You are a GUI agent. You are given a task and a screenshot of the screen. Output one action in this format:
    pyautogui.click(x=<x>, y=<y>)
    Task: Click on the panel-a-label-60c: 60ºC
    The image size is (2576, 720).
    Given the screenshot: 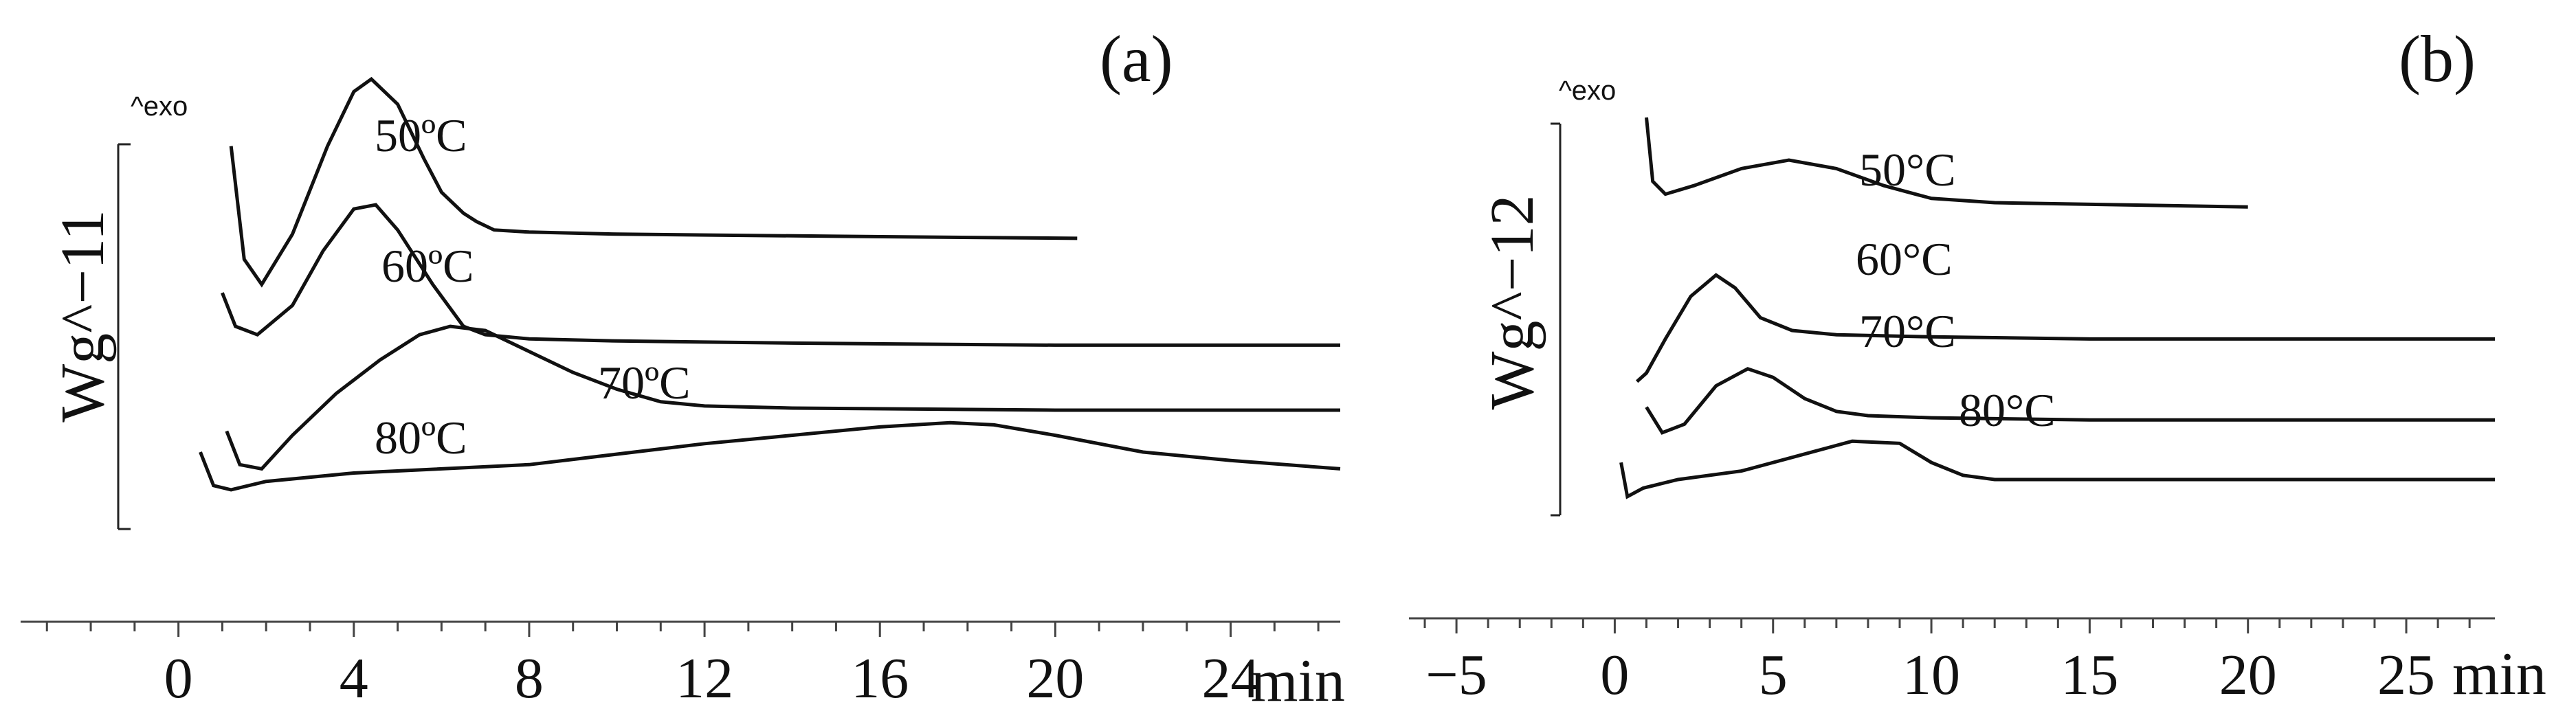 What is the action you would take?
    pyautogui.click(x=427, y=266)
    